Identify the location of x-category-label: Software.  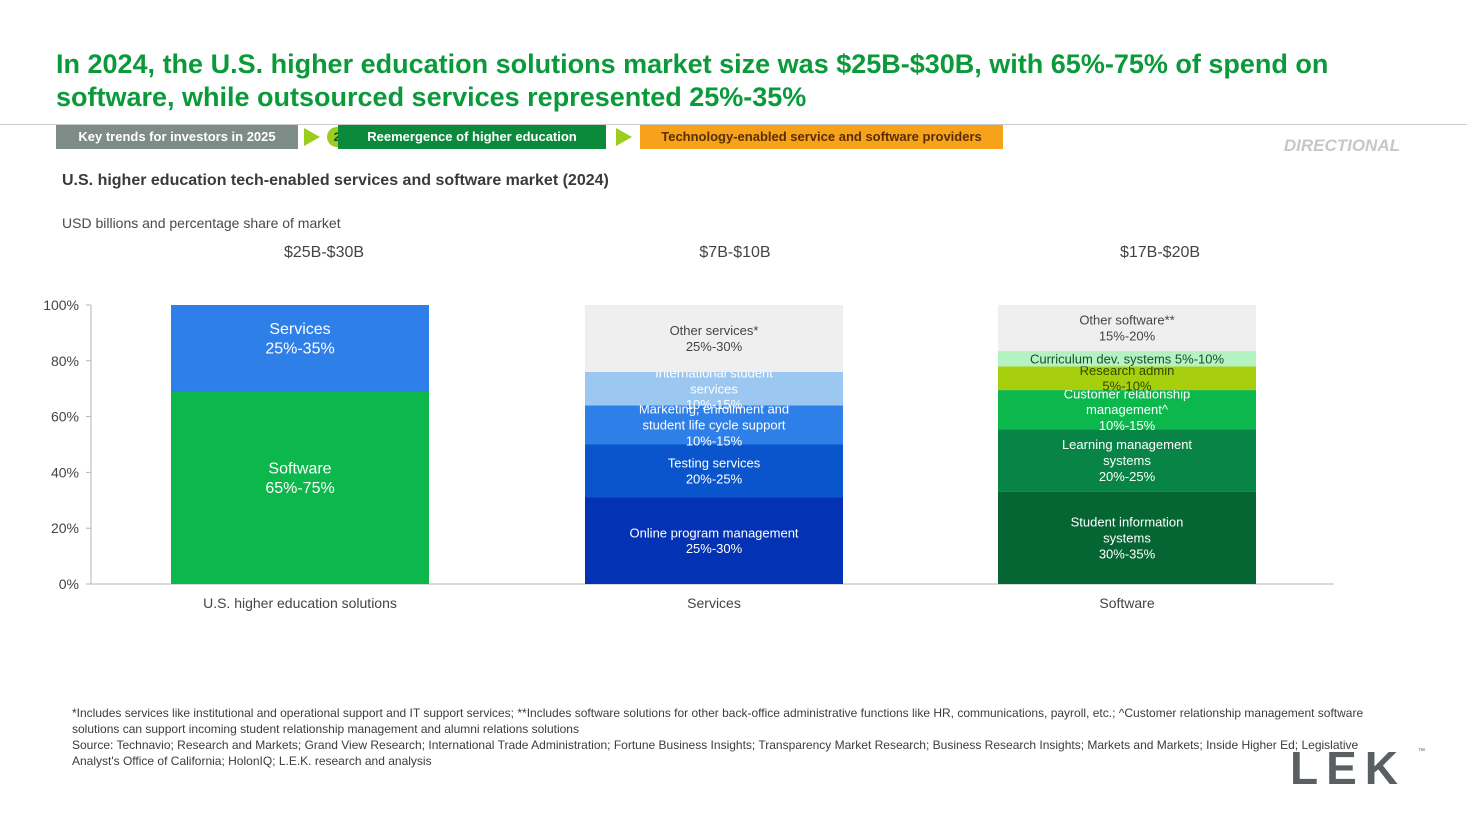
(1126, 603).